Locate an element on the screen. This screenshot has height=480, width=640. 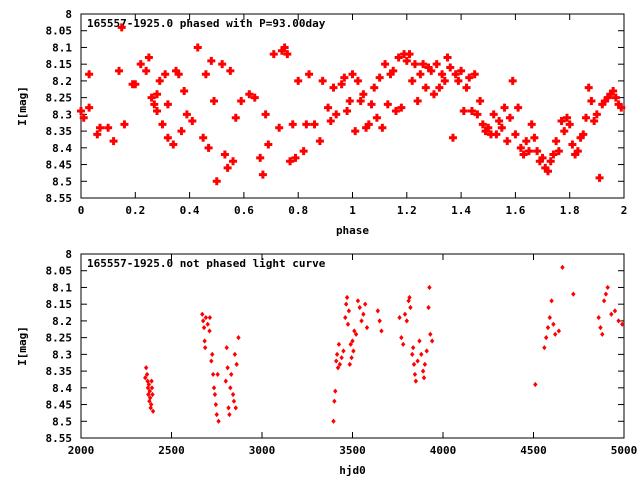
x-tick-label: 4500 is located at coordinates (533, 450).